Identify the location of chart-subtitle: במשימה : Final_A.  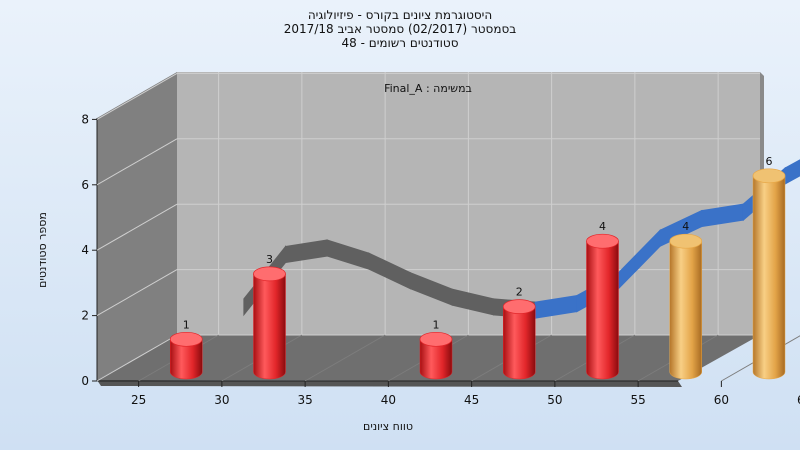
(428, 88).